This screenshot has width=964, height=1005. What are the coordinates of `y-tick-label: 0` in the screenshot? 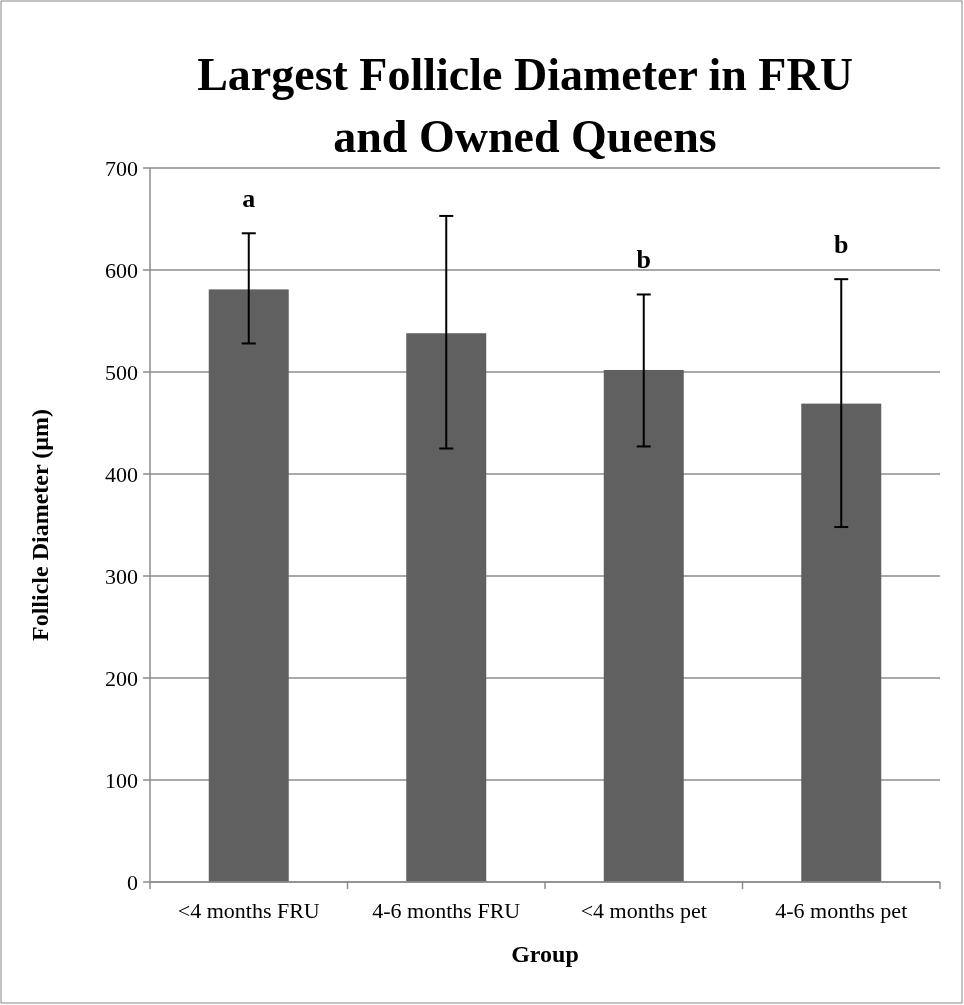 It's located at (132, 882).